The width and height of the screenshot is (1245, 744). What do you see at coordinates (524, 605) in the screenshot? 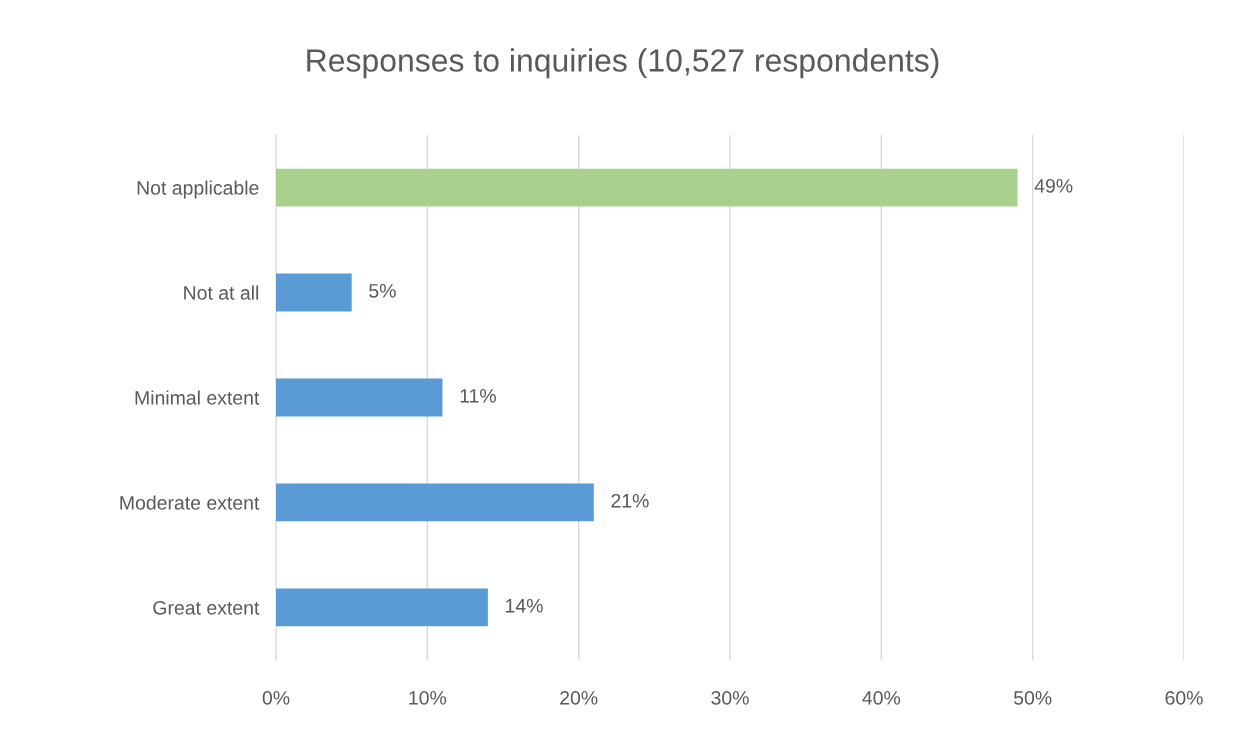
I see `data-label: 14%` at bounding box center [524, 605].